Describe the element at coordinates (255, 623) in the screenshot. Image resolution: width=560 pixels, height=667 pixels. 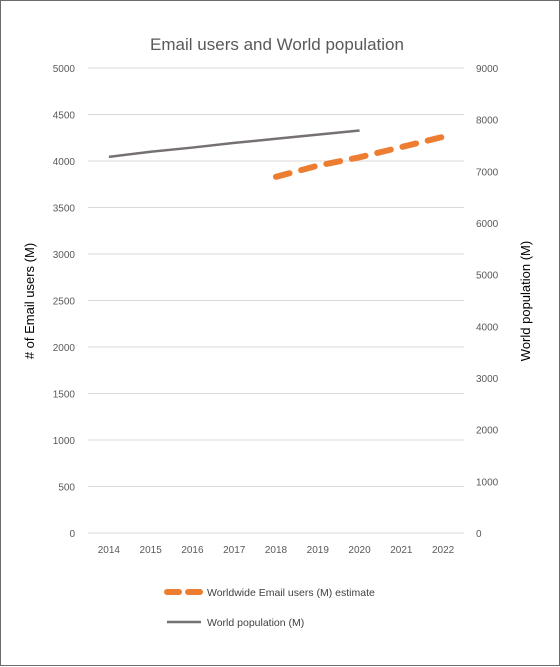
I see `legend-label-population: World population (M)` at that location.